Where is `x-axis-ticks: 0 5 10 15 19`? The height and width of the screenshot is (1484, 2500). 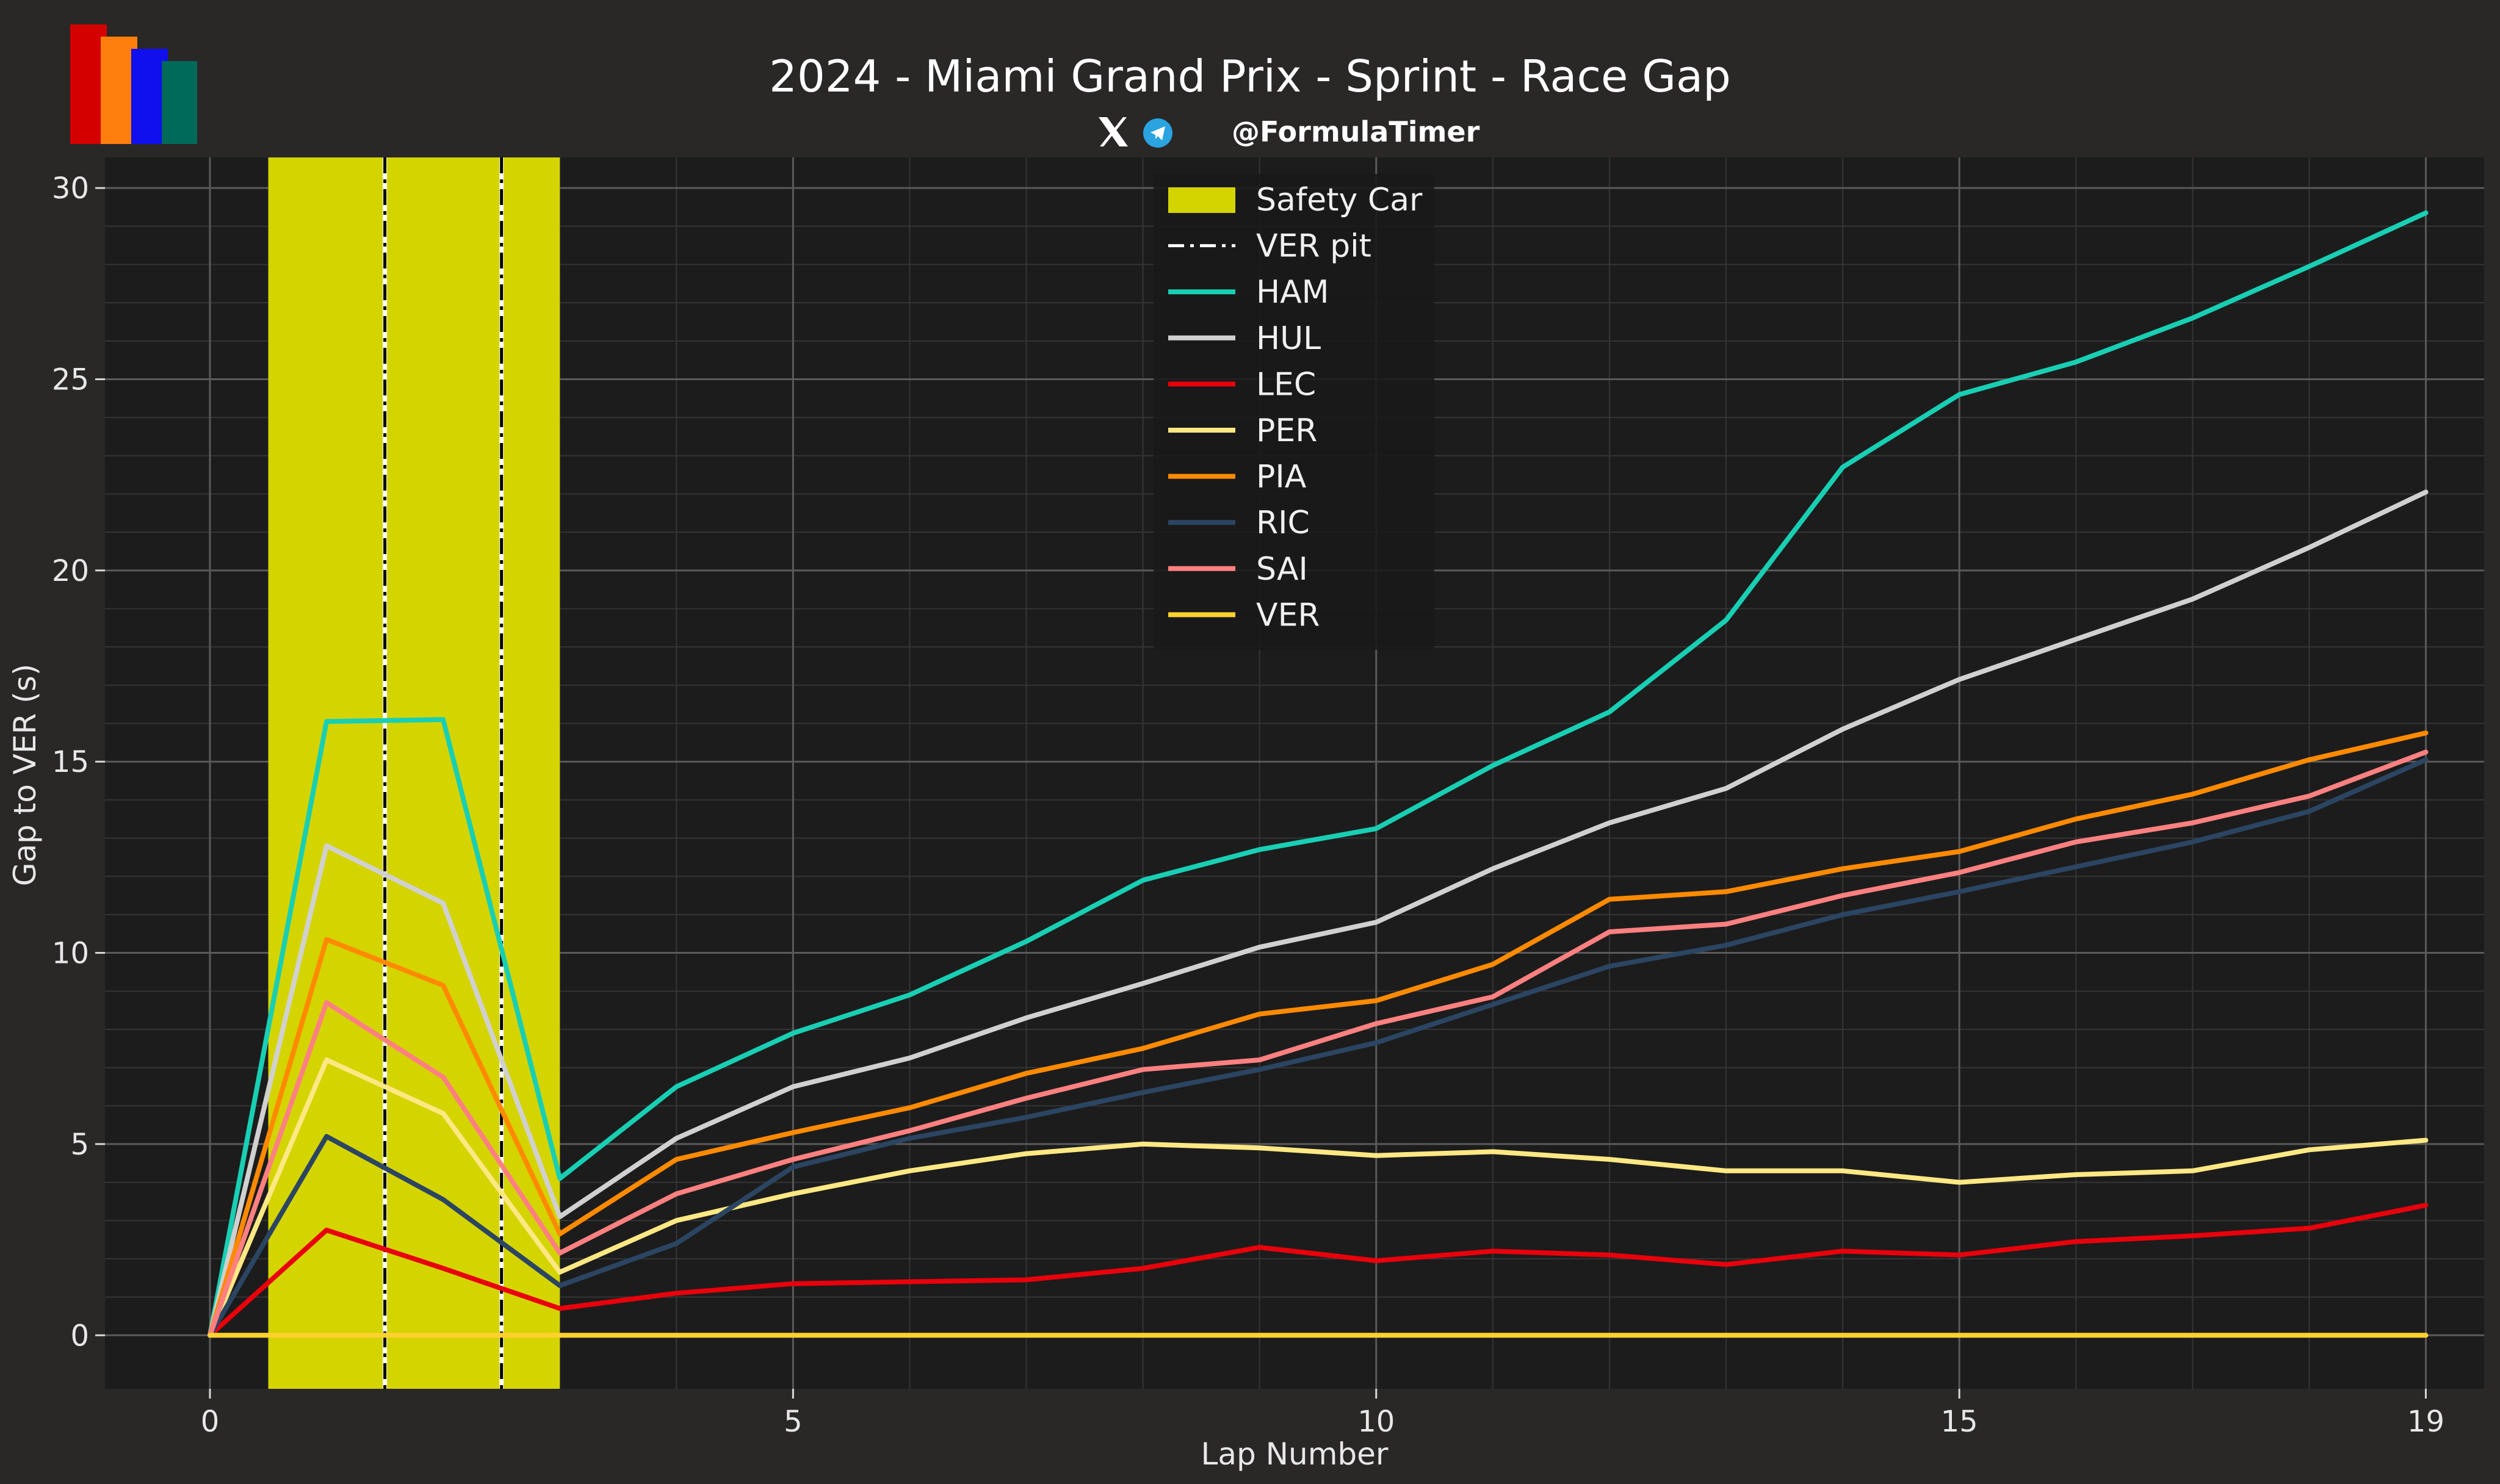 x-axis-ticks: 0 5 10 15 19 is located at coordinates (1322, 1414).